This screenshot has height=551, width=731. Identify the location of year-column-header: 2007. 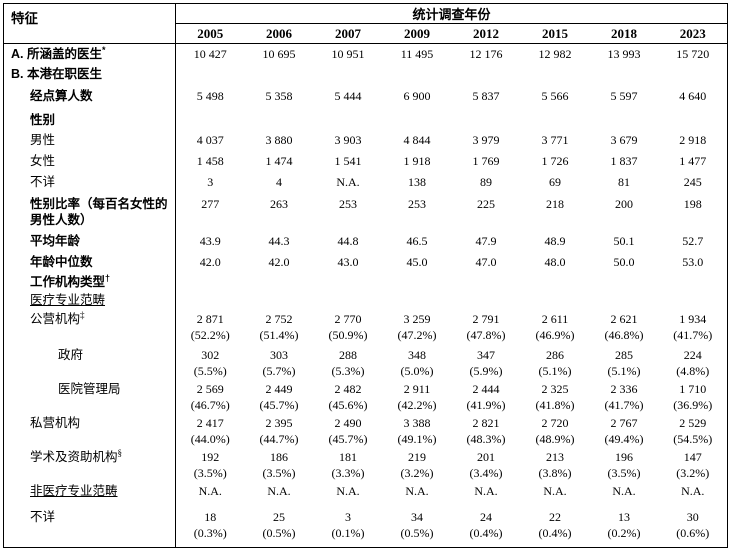
(348, 33).